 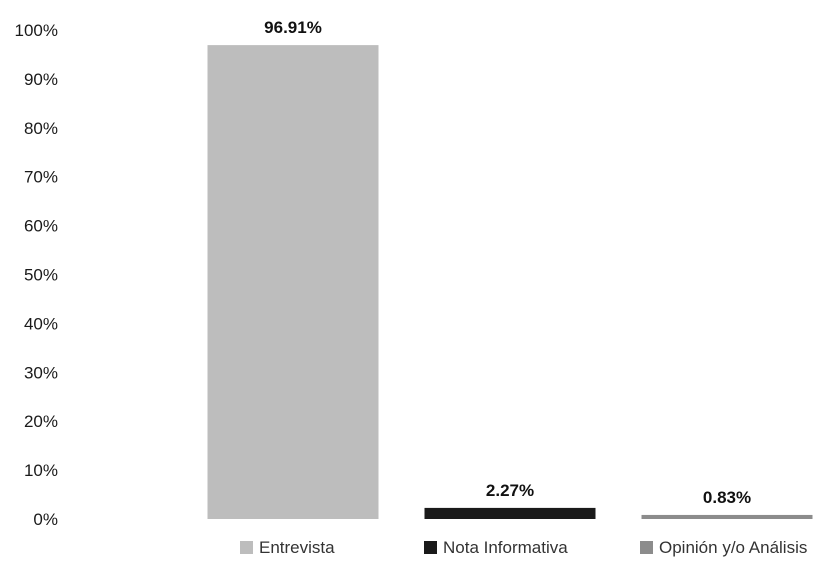 I want to click on legend-item: Nota Informativa, so click(x=496, y=547).